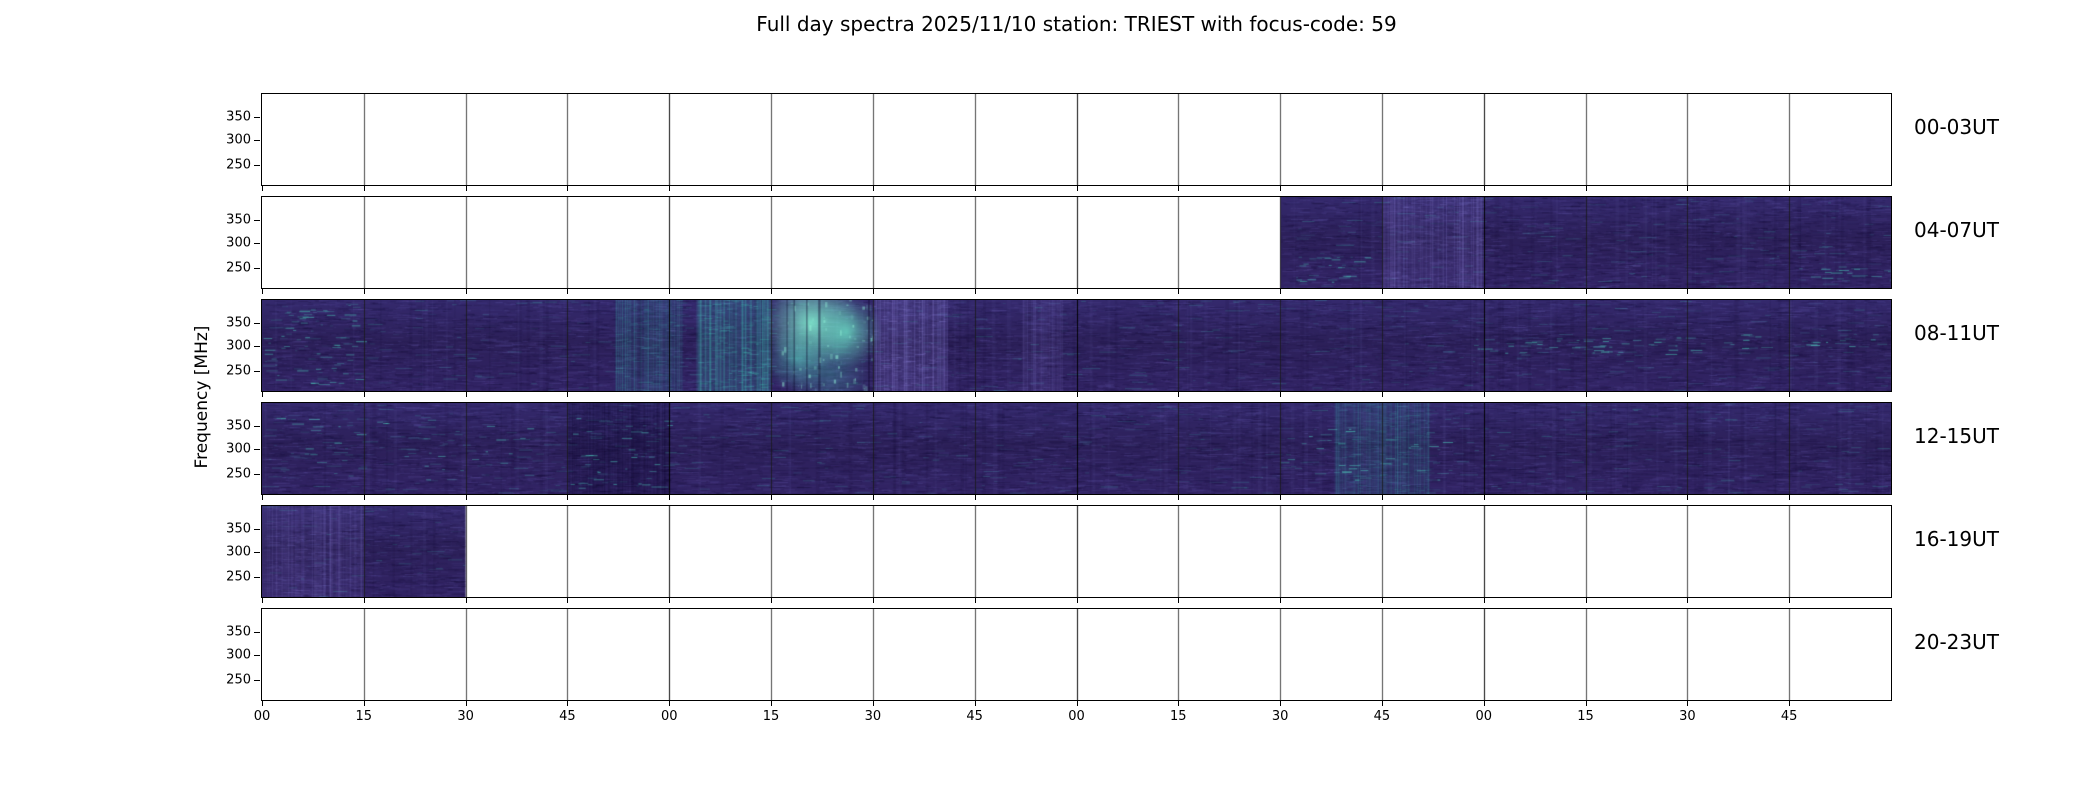 The width and height of the screenshot is (2100, 800). Describe the element at coordinates (1076, 242) in the screenshot. I see `spectrogram-panel-04-07UT` at that location.